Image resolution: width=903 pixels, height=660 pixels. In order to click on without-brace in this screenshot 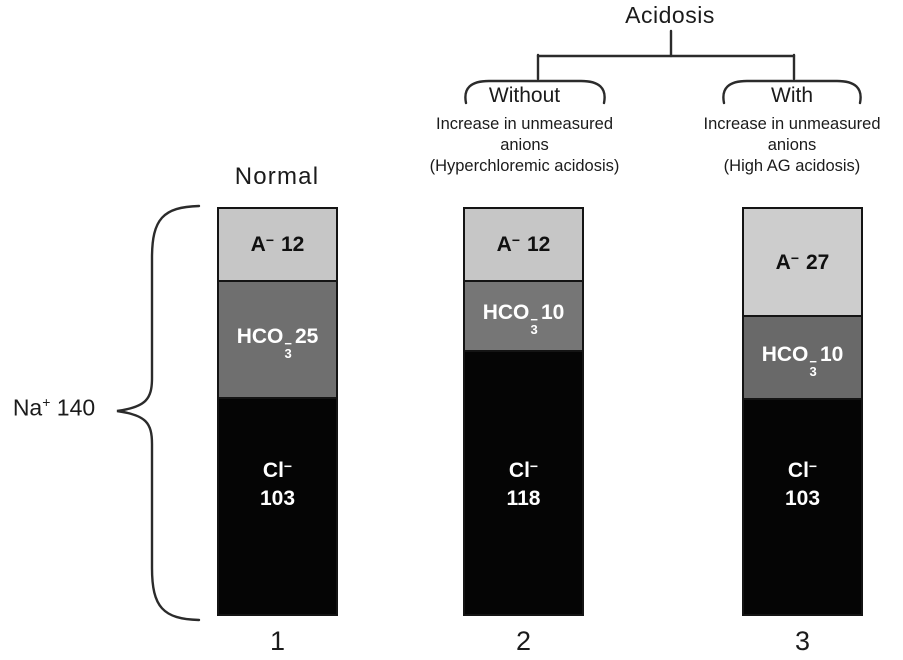, I will do `click(535, 92)`.